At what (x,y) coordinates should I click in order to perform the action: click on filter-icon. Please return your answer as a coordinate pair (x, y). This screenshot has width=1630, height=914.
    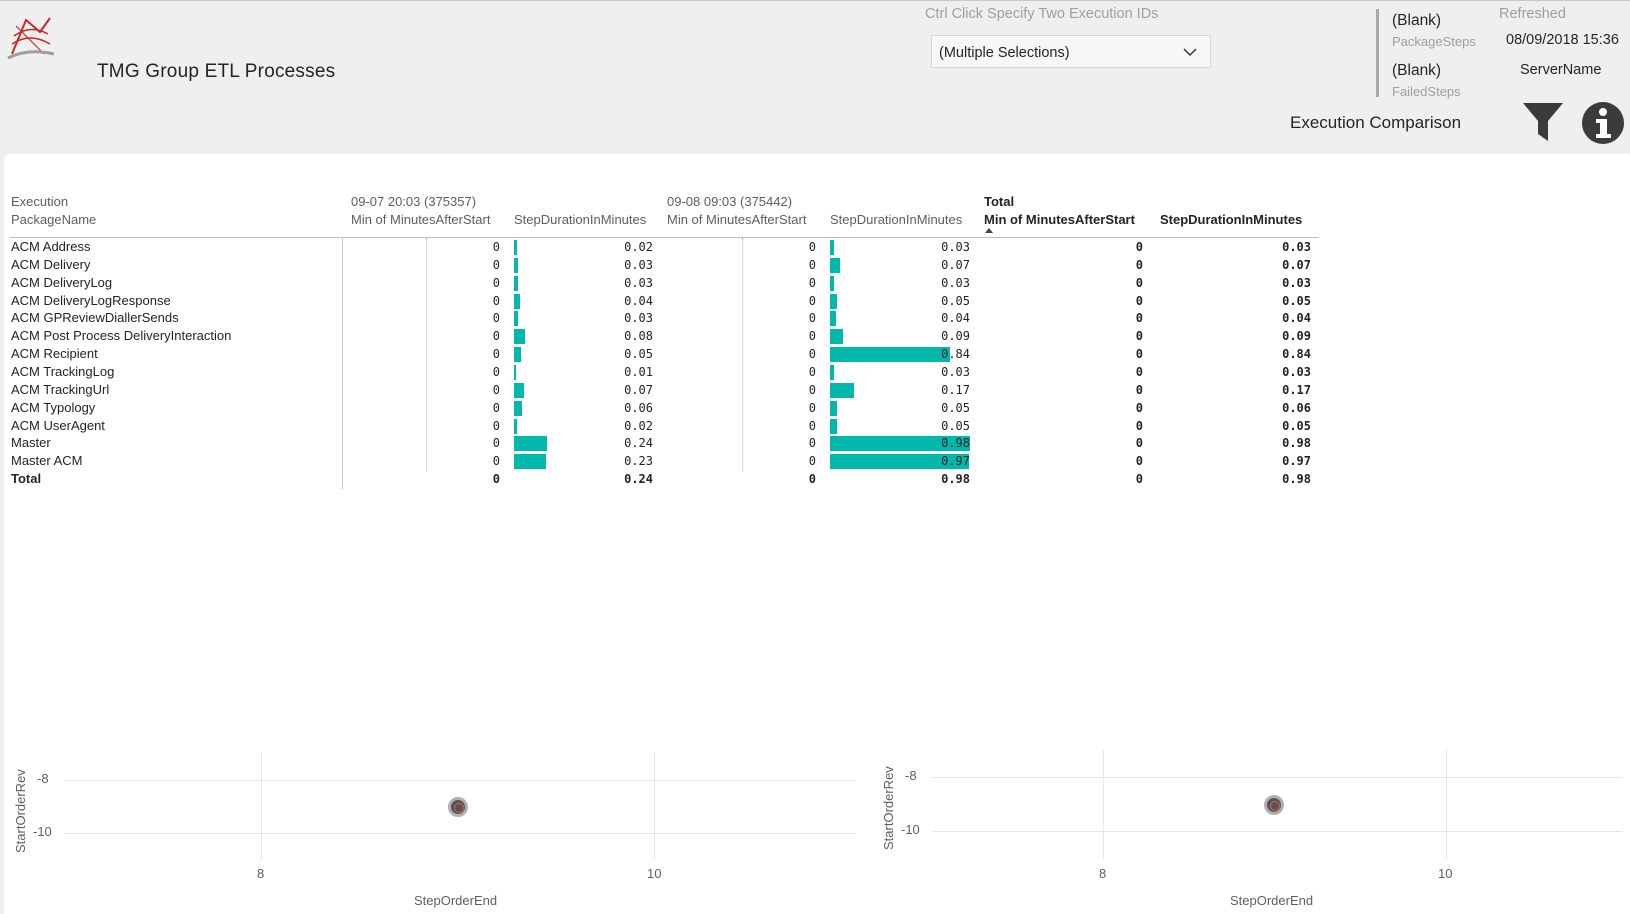
    Looking at the image, I should click on (1543, 122).